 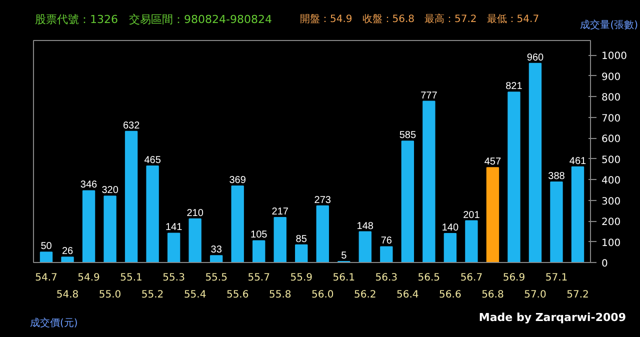 I want to click on data-label: 960, so click(x=535, y=58).